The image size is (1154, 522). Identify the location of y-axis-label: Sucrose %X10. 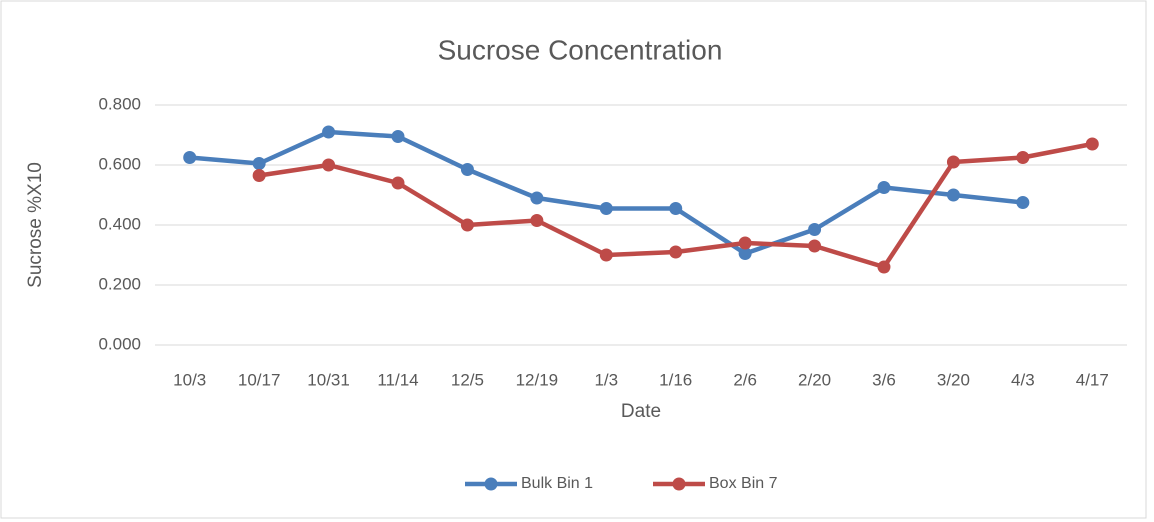
(35, 225).